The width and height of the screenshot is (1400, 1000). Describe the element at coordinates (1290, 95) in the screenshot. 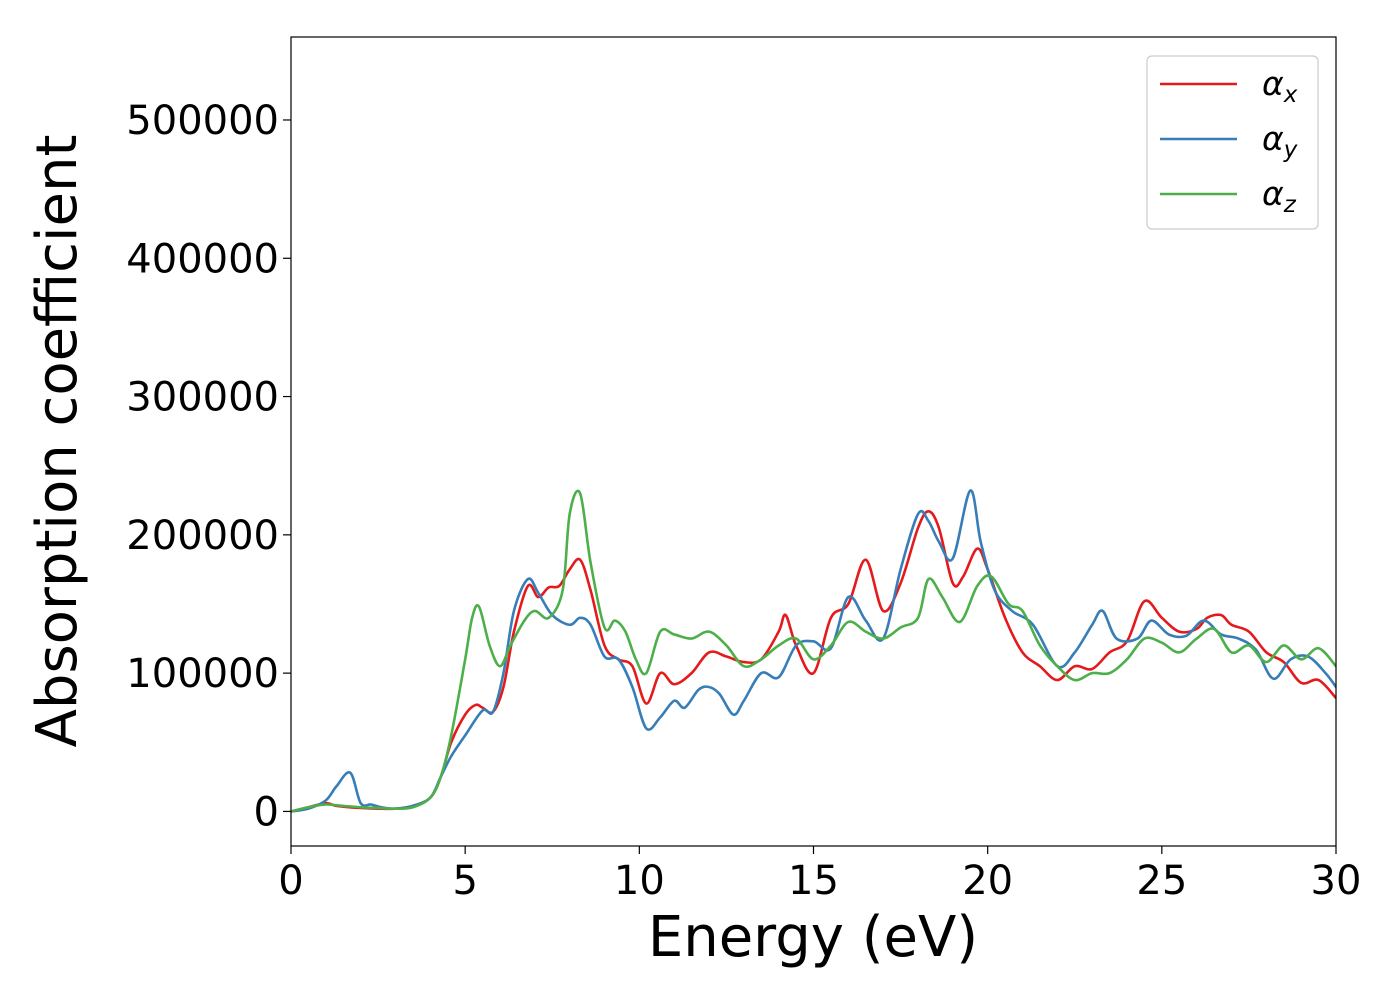

I see `legend-label-subscript: x` at that location.